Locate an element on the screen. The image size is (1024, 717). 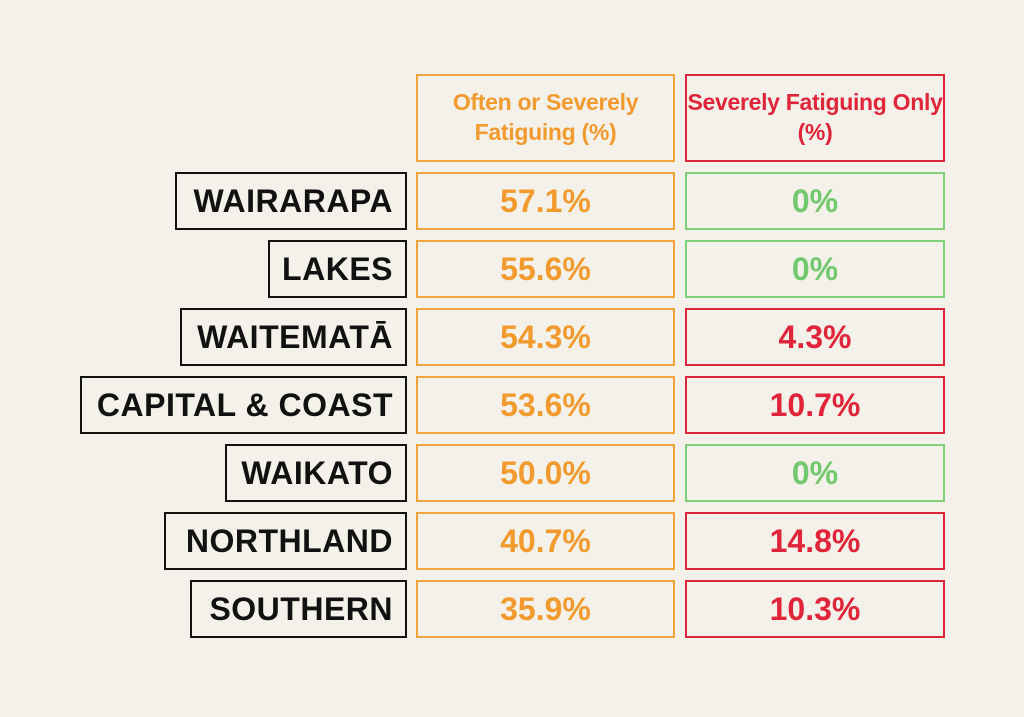
column-header-often-or-severe: Often or Severely Fatiguing (%) is located at coordinates (545, 118).